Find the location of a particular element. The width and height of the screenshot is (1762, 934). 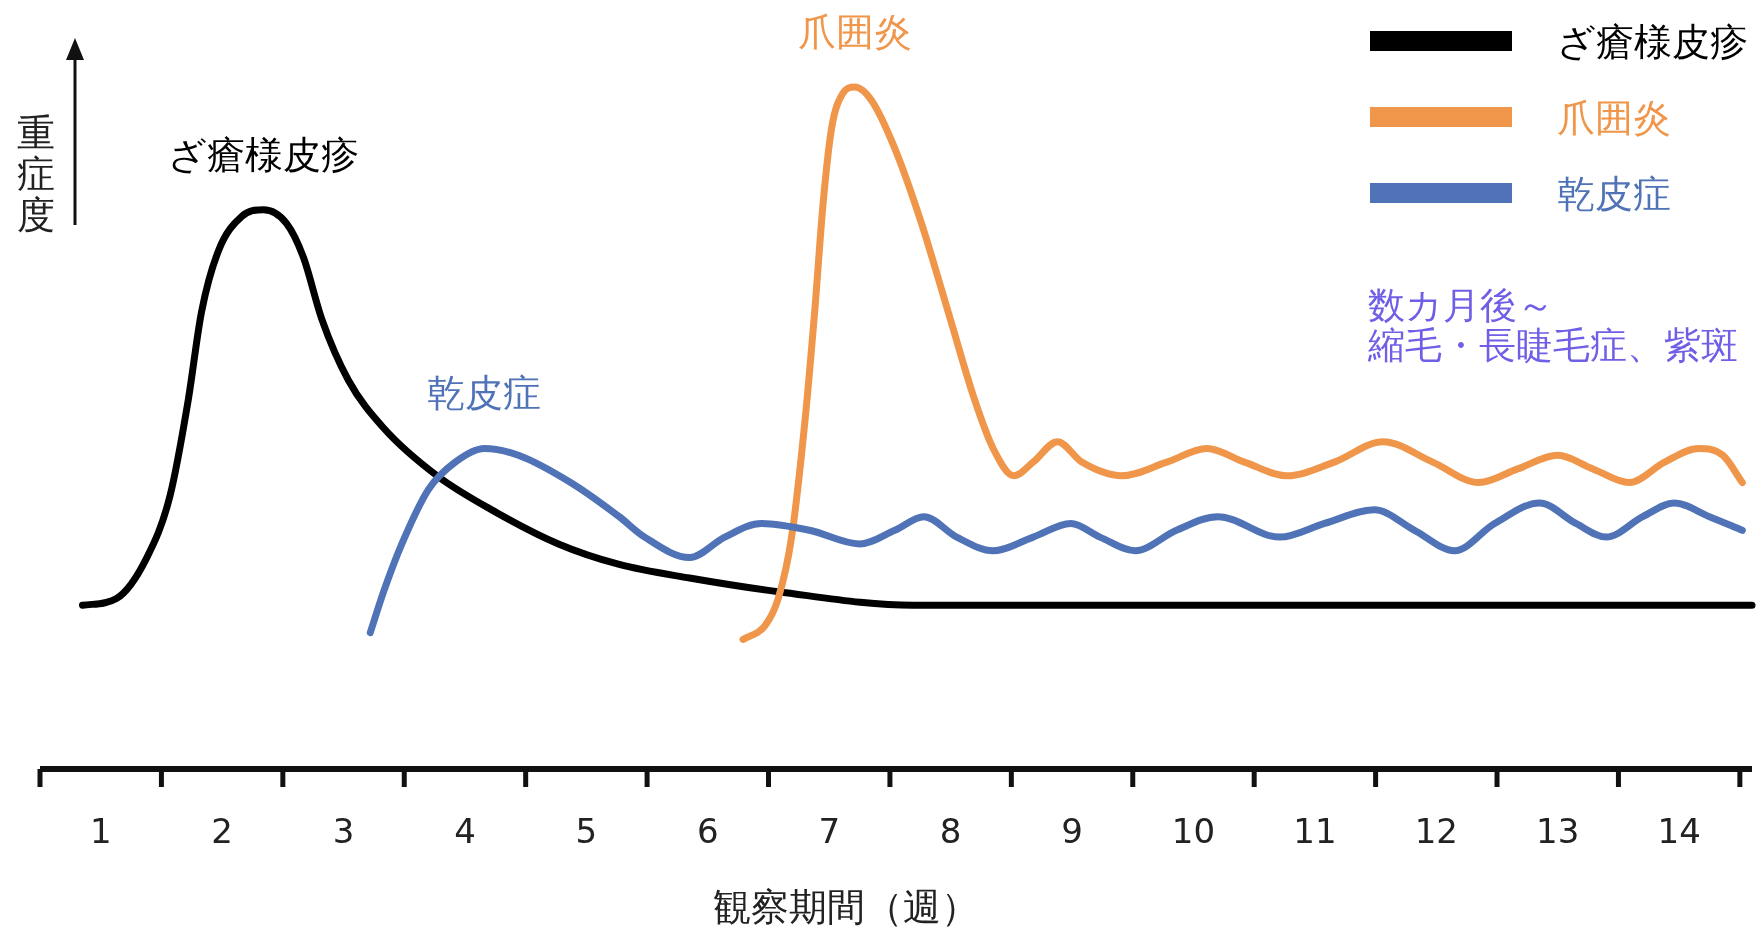

x-axis-title: 観察期間（週） is located at coordinates (846, 907).